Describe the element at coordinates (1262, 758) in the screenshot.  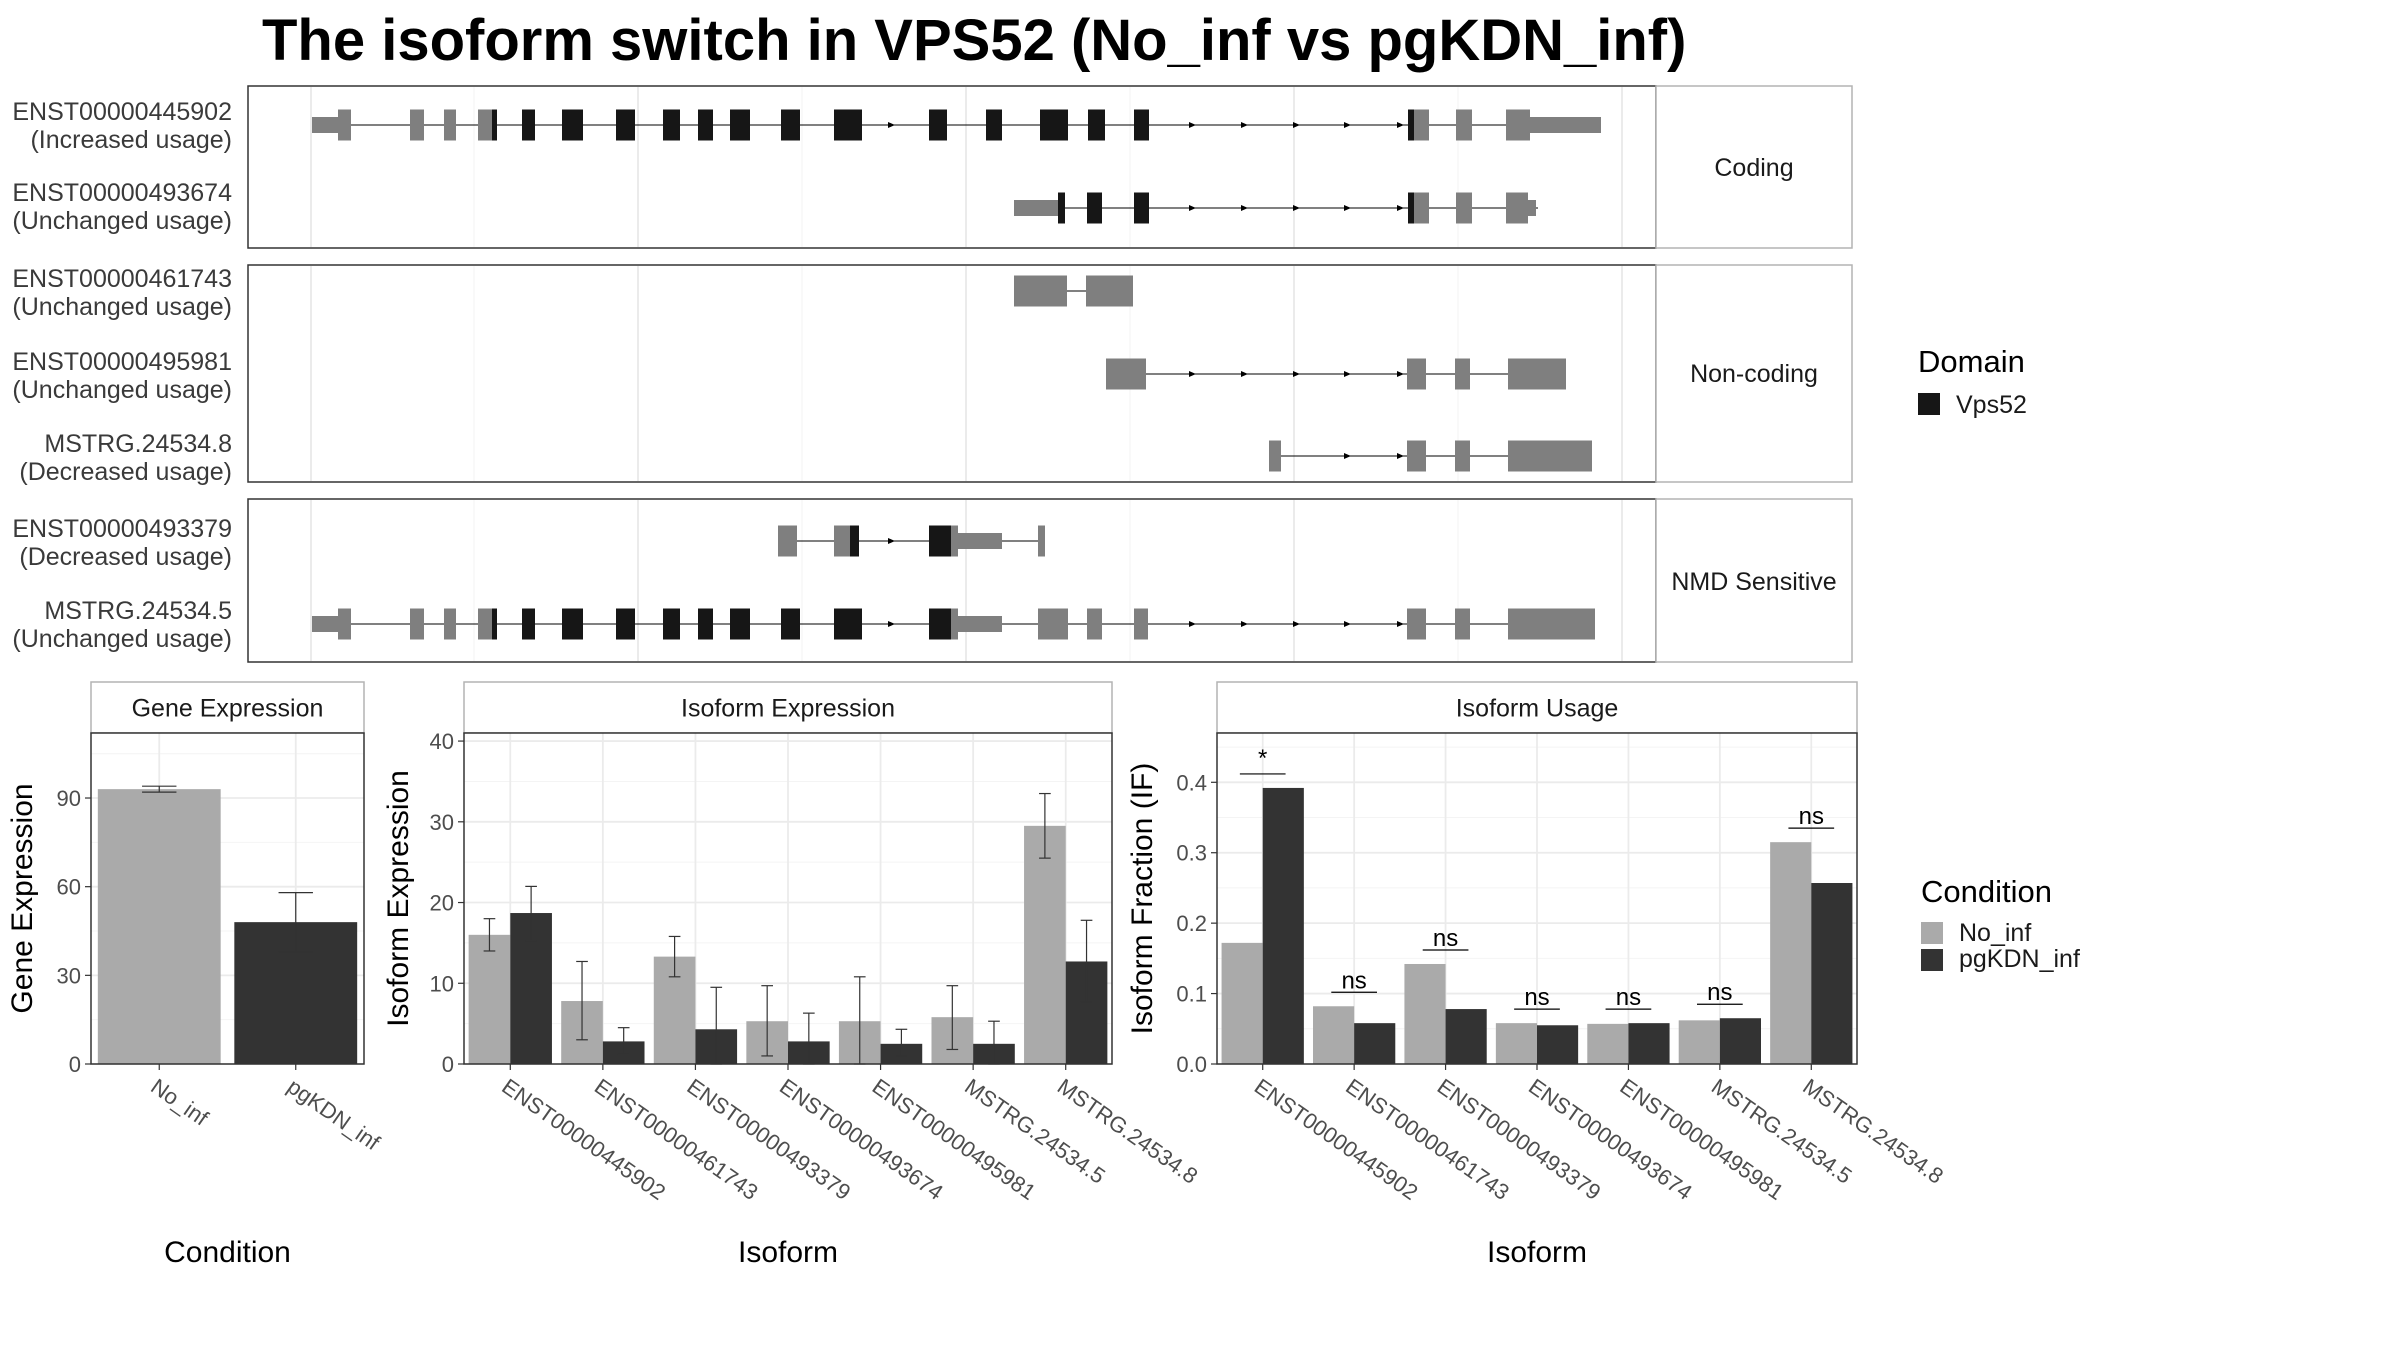
I see `significance-label: *` at that location.